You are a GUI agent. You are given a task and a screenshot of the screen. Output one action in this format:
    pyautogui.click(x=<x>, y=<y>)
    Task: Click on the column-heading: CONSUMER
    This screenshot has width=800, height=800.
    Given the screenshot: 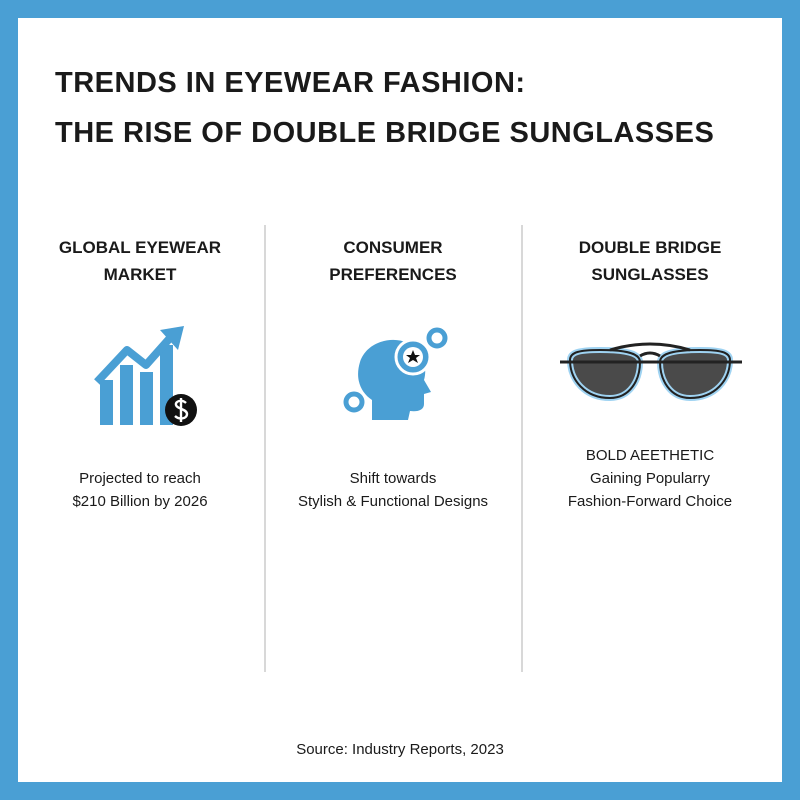 What is the action you would take?
    pyautogui.click(x=392, y=247)
    